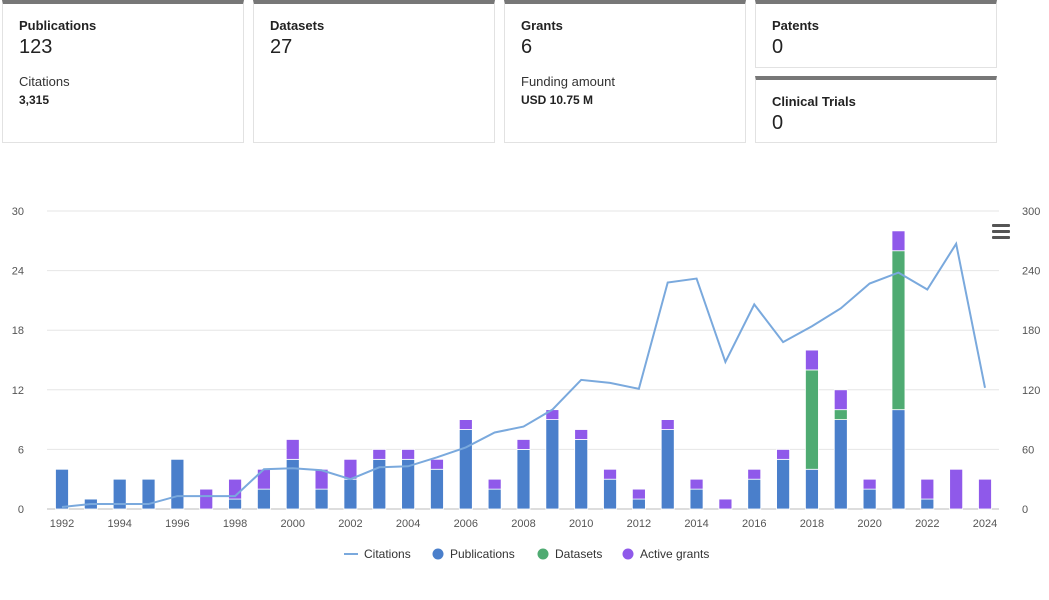 The width and height of the screenshot is (1049, 600). Describe the element at coordinates (473, 554) in the screenshot. I see `legend-item: Publications` at that location.